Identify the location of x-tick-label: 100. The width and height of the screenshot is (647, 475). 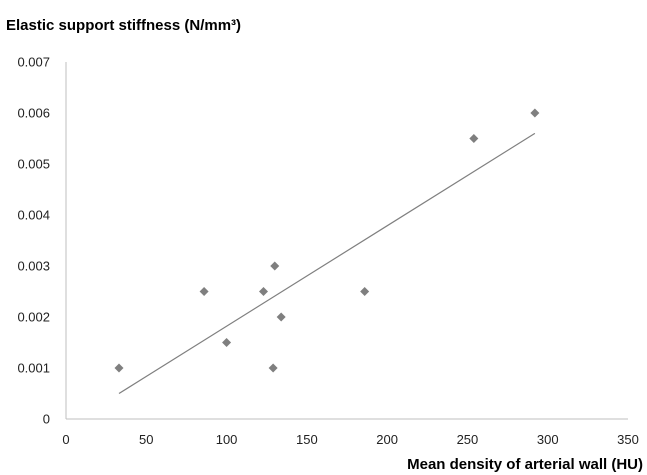
(227, 439).